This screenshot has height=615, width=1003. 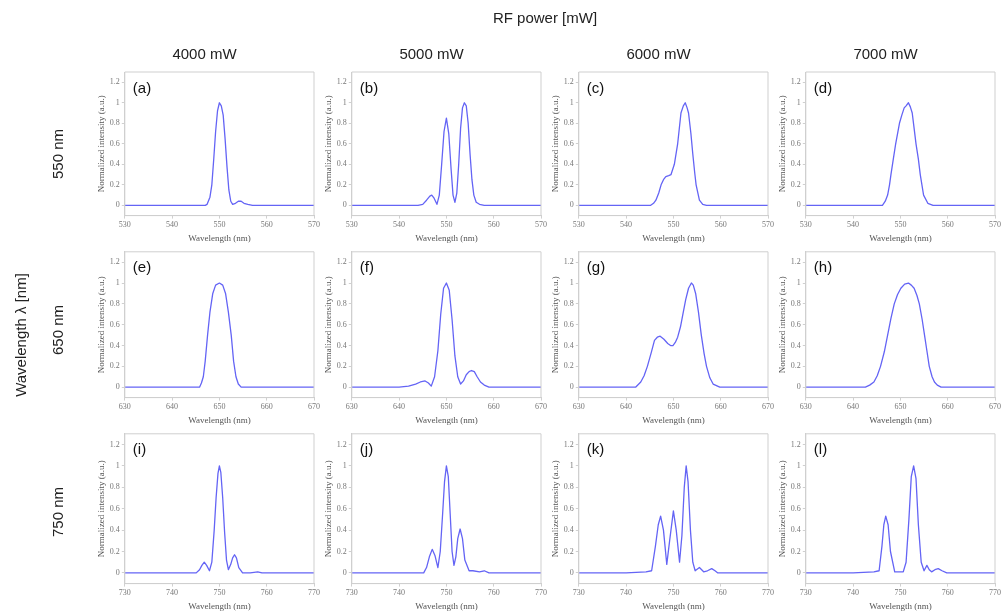 I want to click on text: 750 nm, so click(x=57, y=512).